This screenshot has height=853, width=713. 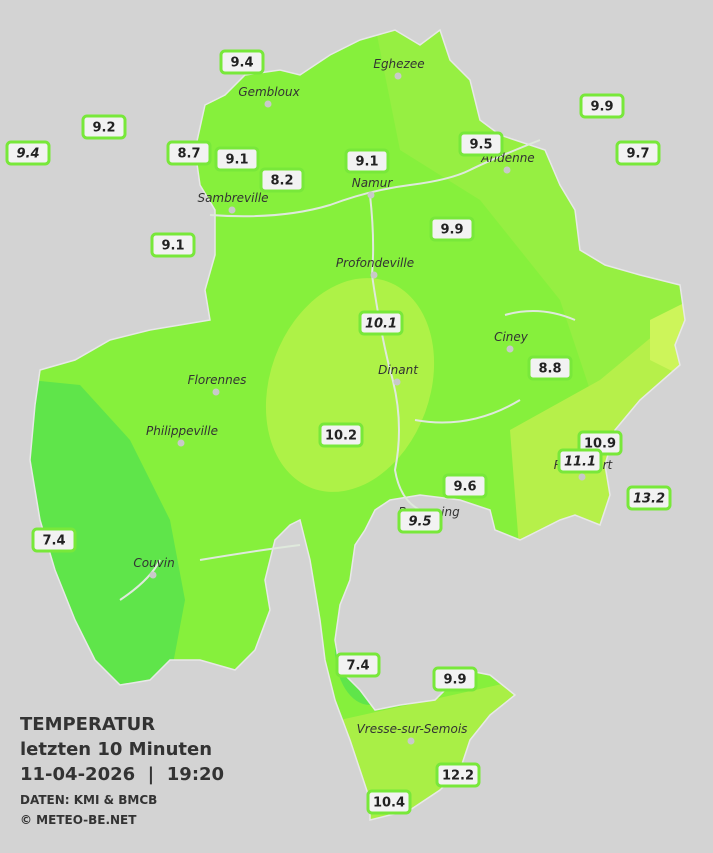 I want to click on town-label: Namur, so click(x=373, y=183).